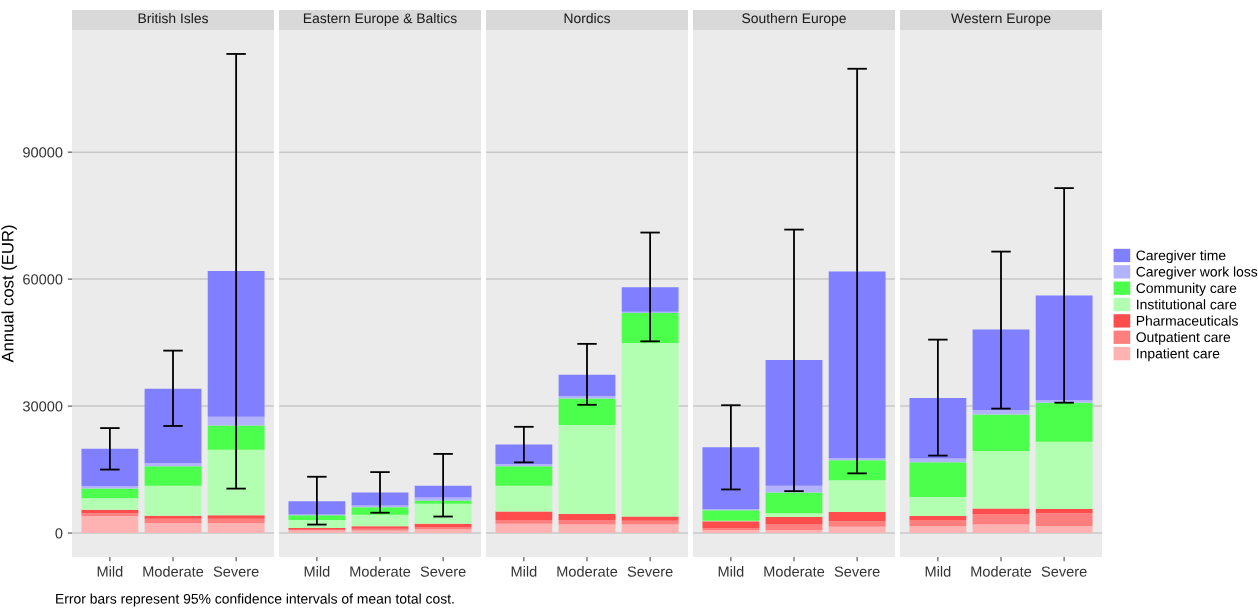 Image resolution: width=1258 pixels, height=610 pixels. Describe the element at coordinates (1186, 289) in the screenshot. I see `legend-label: Community care` at that location.